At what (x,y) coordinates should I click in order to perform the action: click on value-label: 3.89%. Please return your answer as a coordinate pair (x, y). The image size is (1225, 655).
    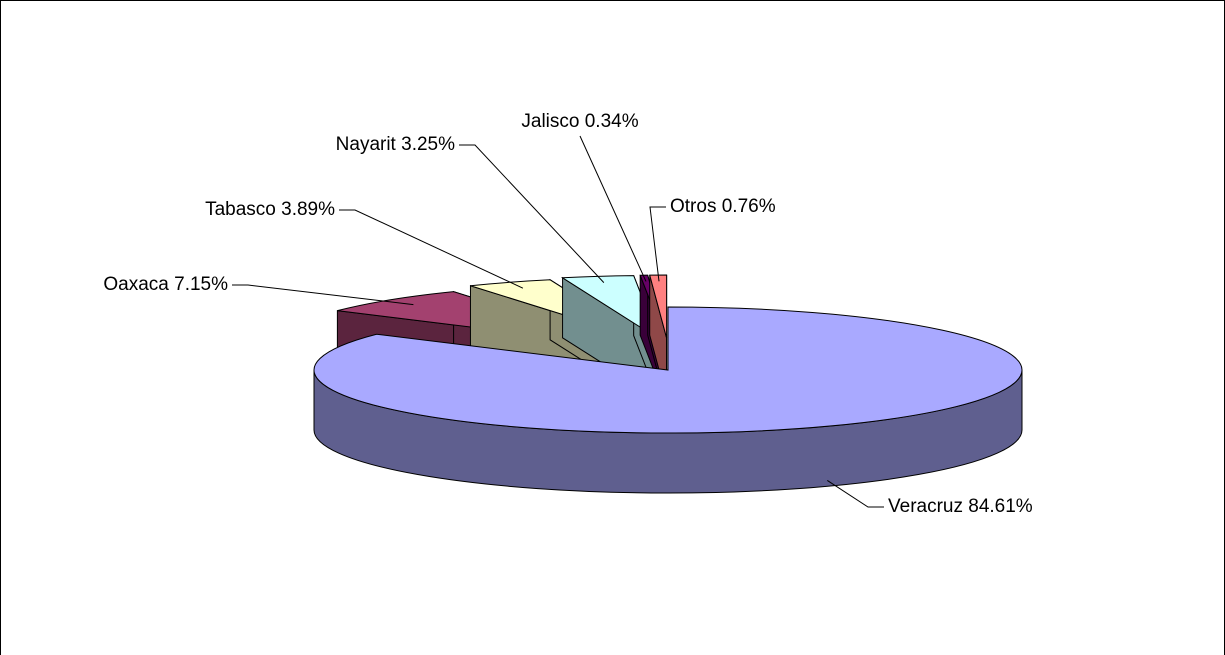
    Looking at the image, I should click on (308, 209).